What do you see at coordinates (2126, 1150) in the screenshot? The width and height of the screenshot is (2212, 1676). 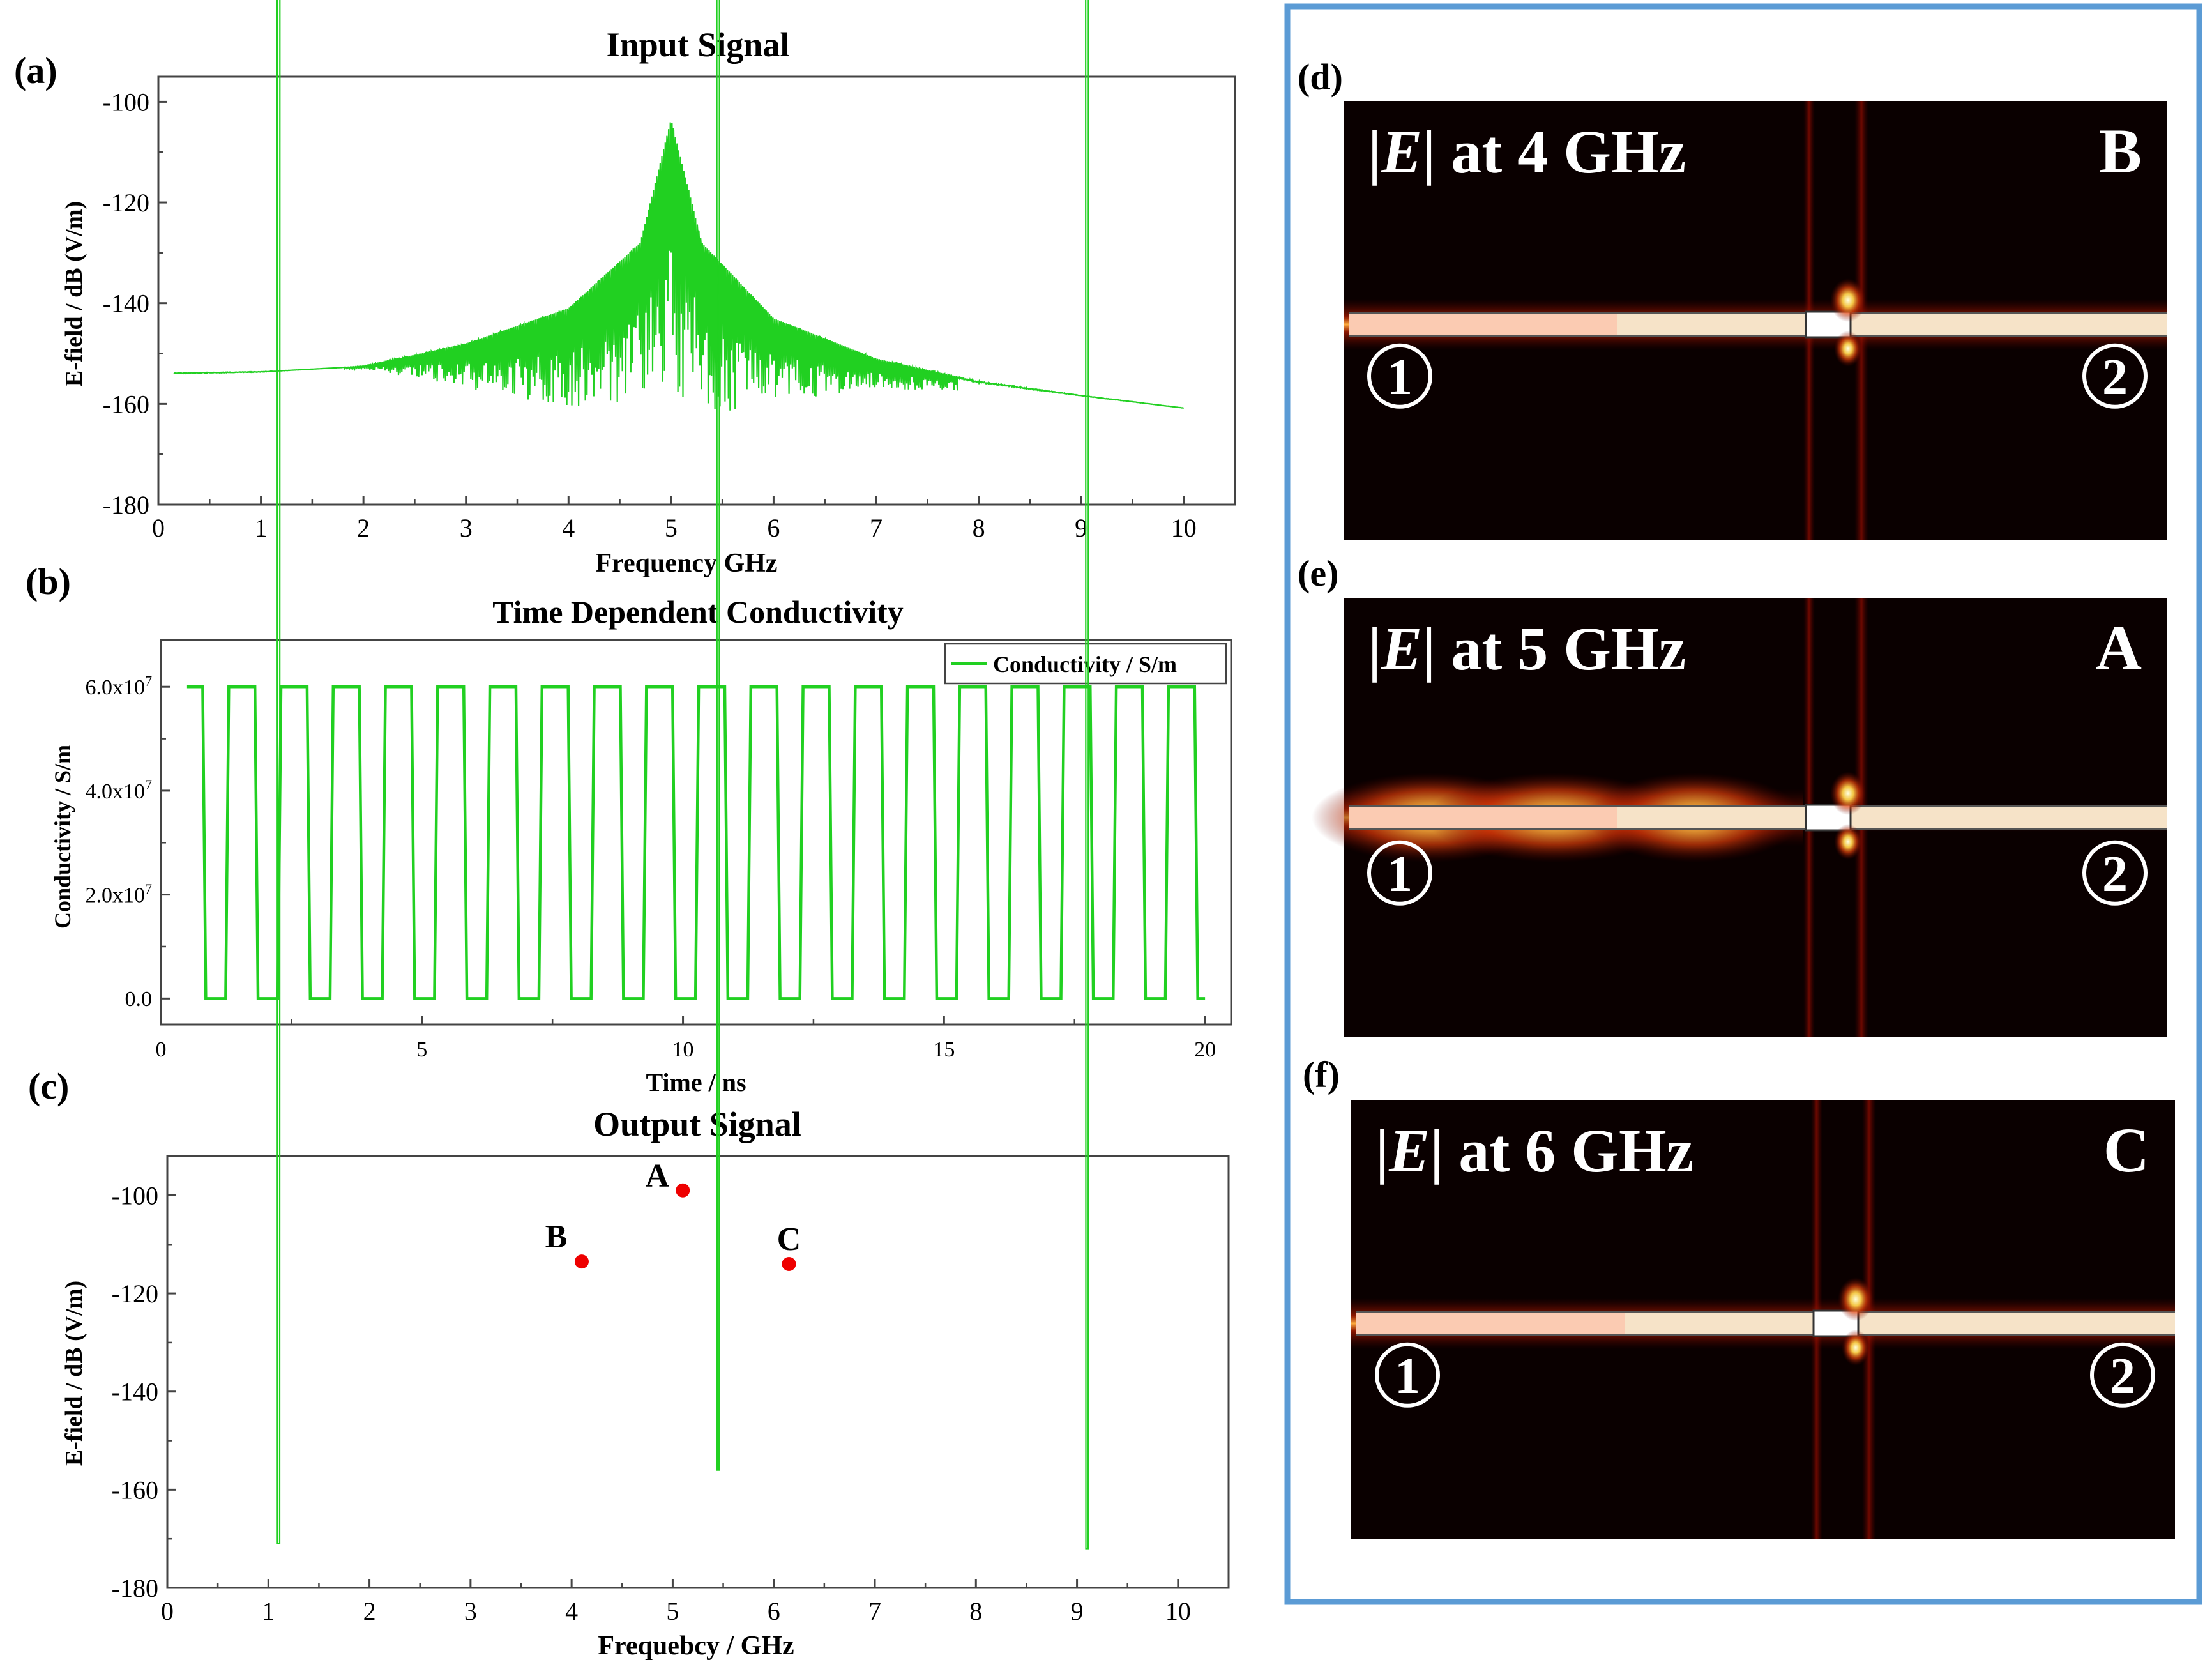 I see `field-corner-label: C` at bounding box center [2126, 1150].